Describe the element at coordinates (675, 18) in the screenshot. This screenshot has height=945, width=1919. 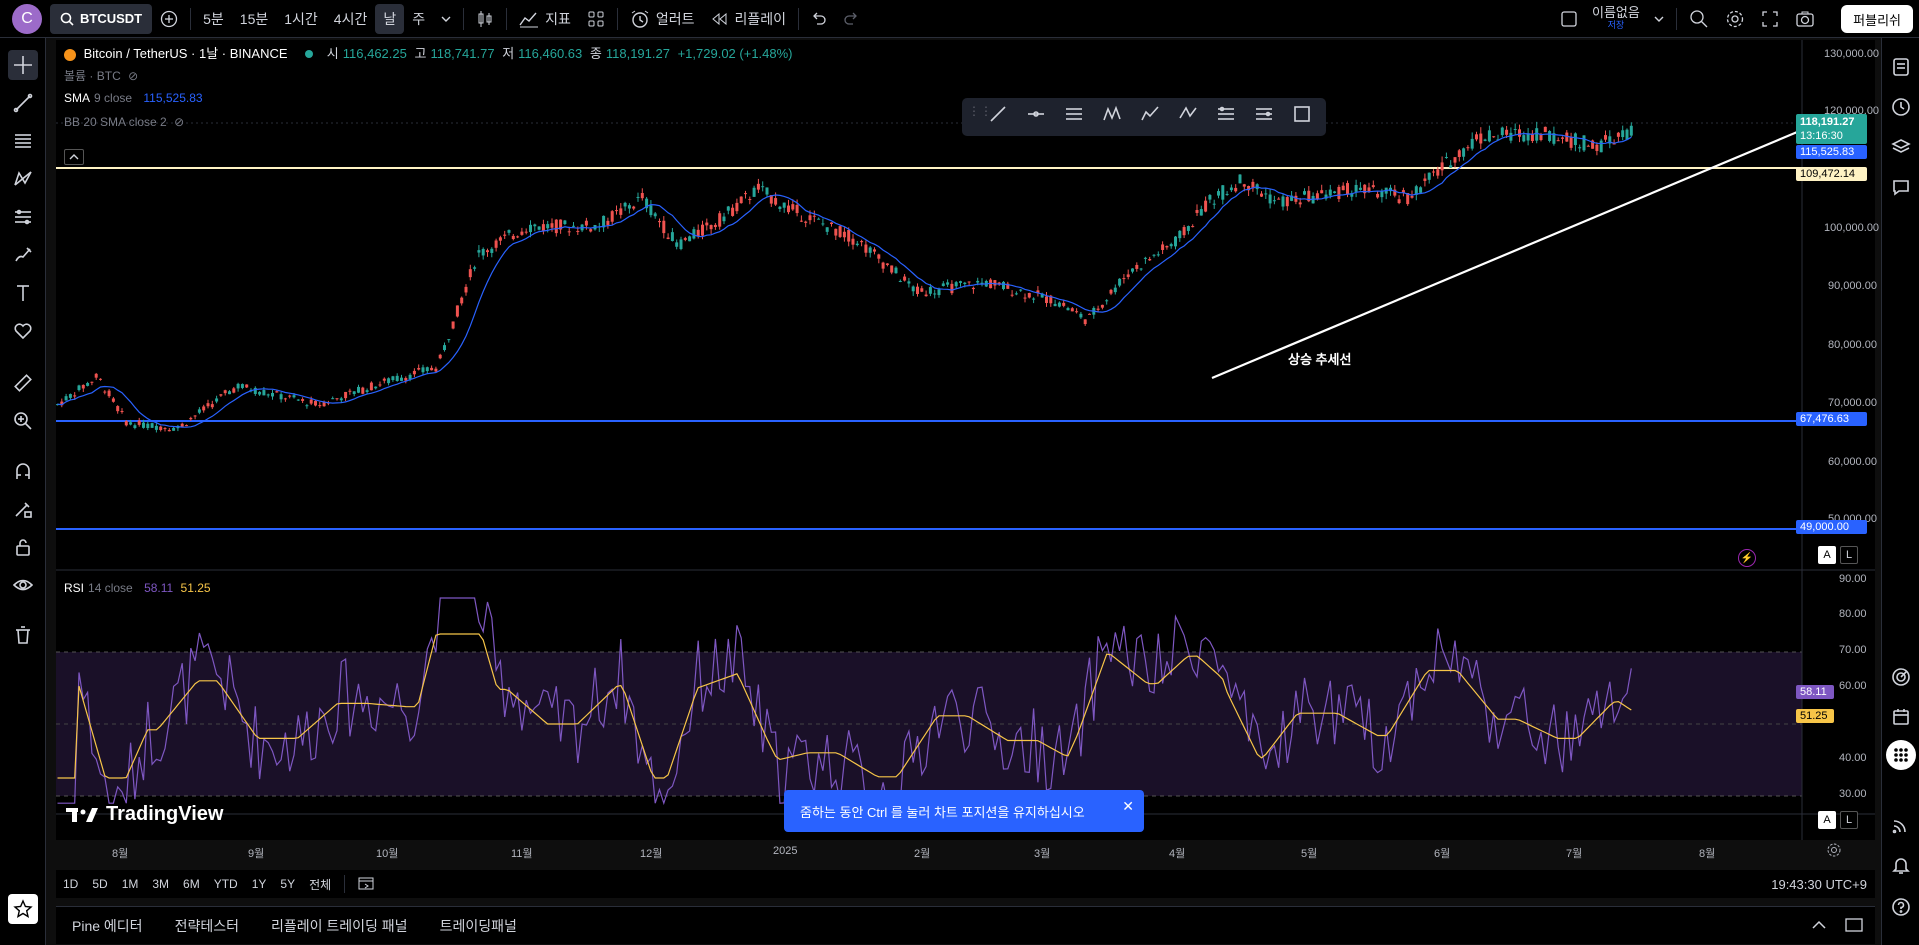
I see `alert-label: 얼러트` at that location.